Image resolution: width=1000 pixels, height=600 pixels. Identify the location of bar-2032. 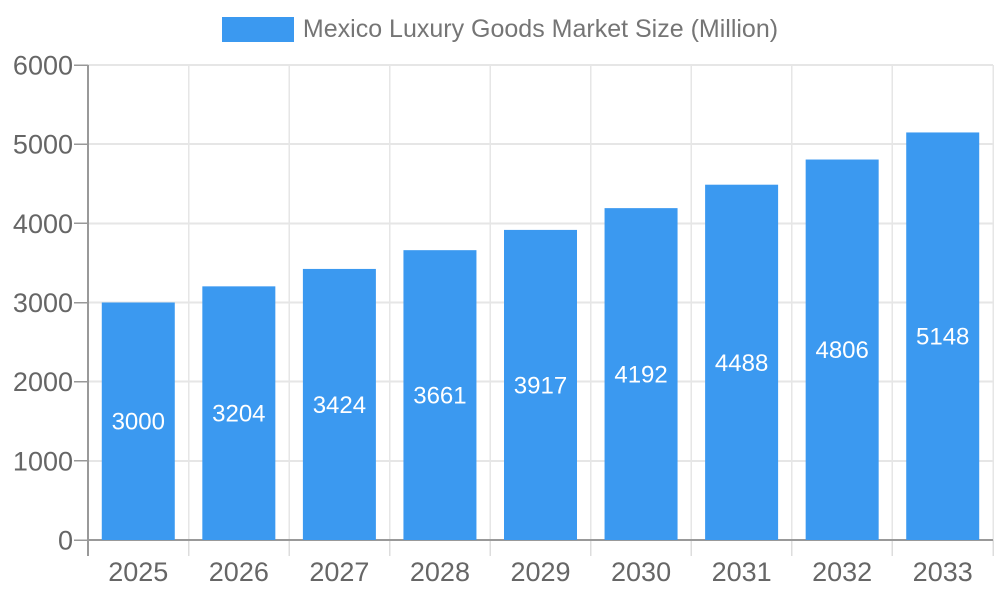
(842, 349).